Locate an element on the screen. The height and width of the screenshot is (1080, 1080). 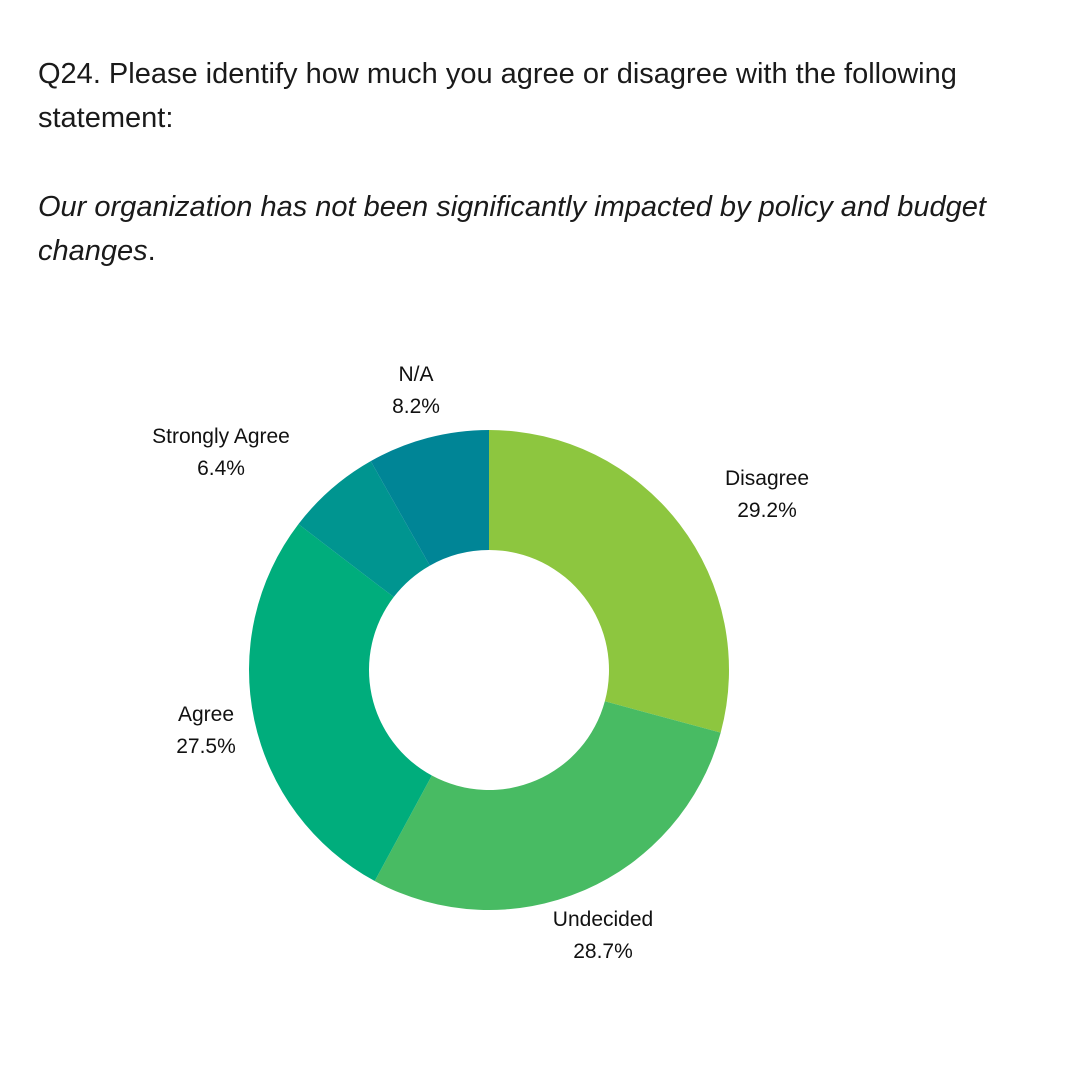
label-n-a: N/A is located at coordinates (415, 374).